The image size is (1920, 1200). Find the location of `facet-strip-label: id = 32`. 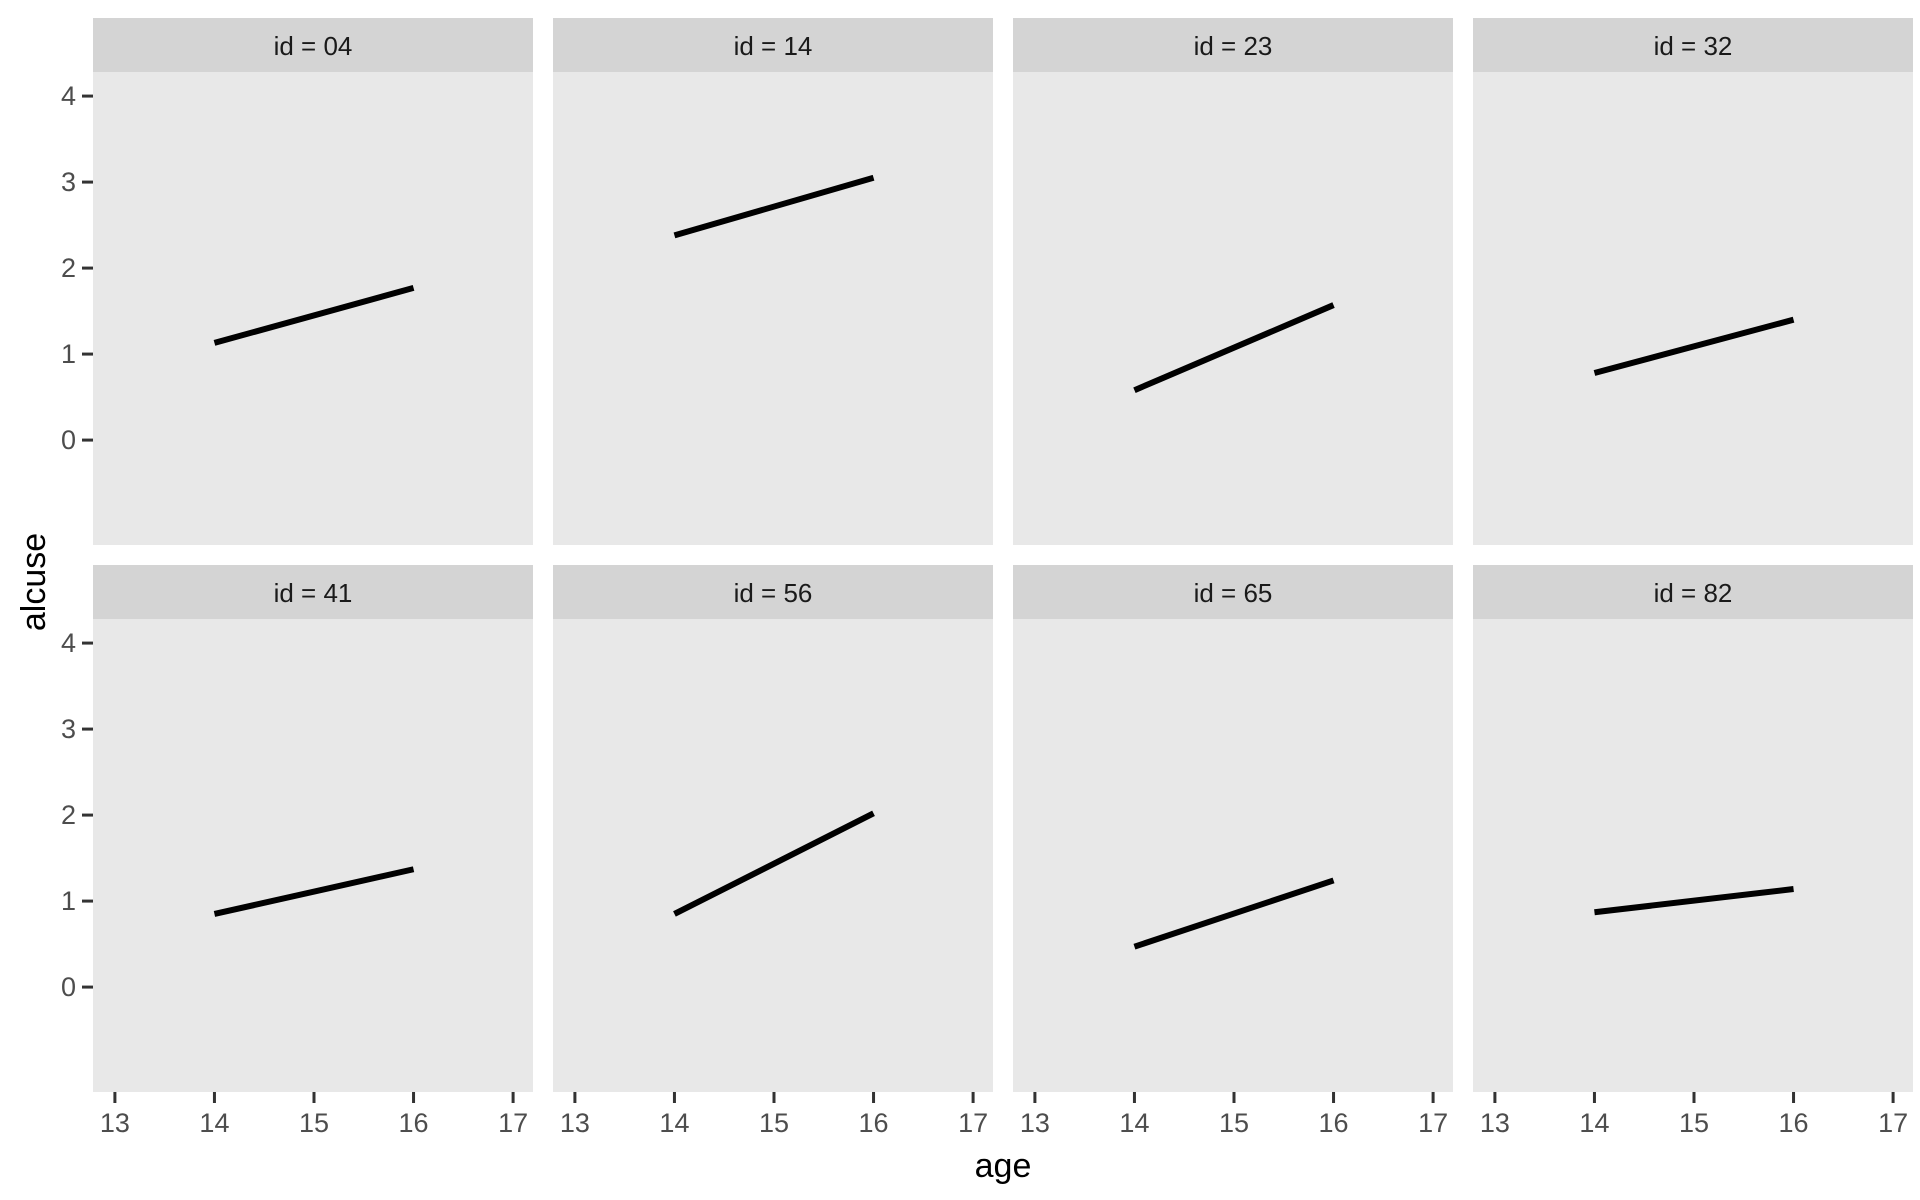

facet-strip-label: id = 32 is located at coordinates (1693, 46).